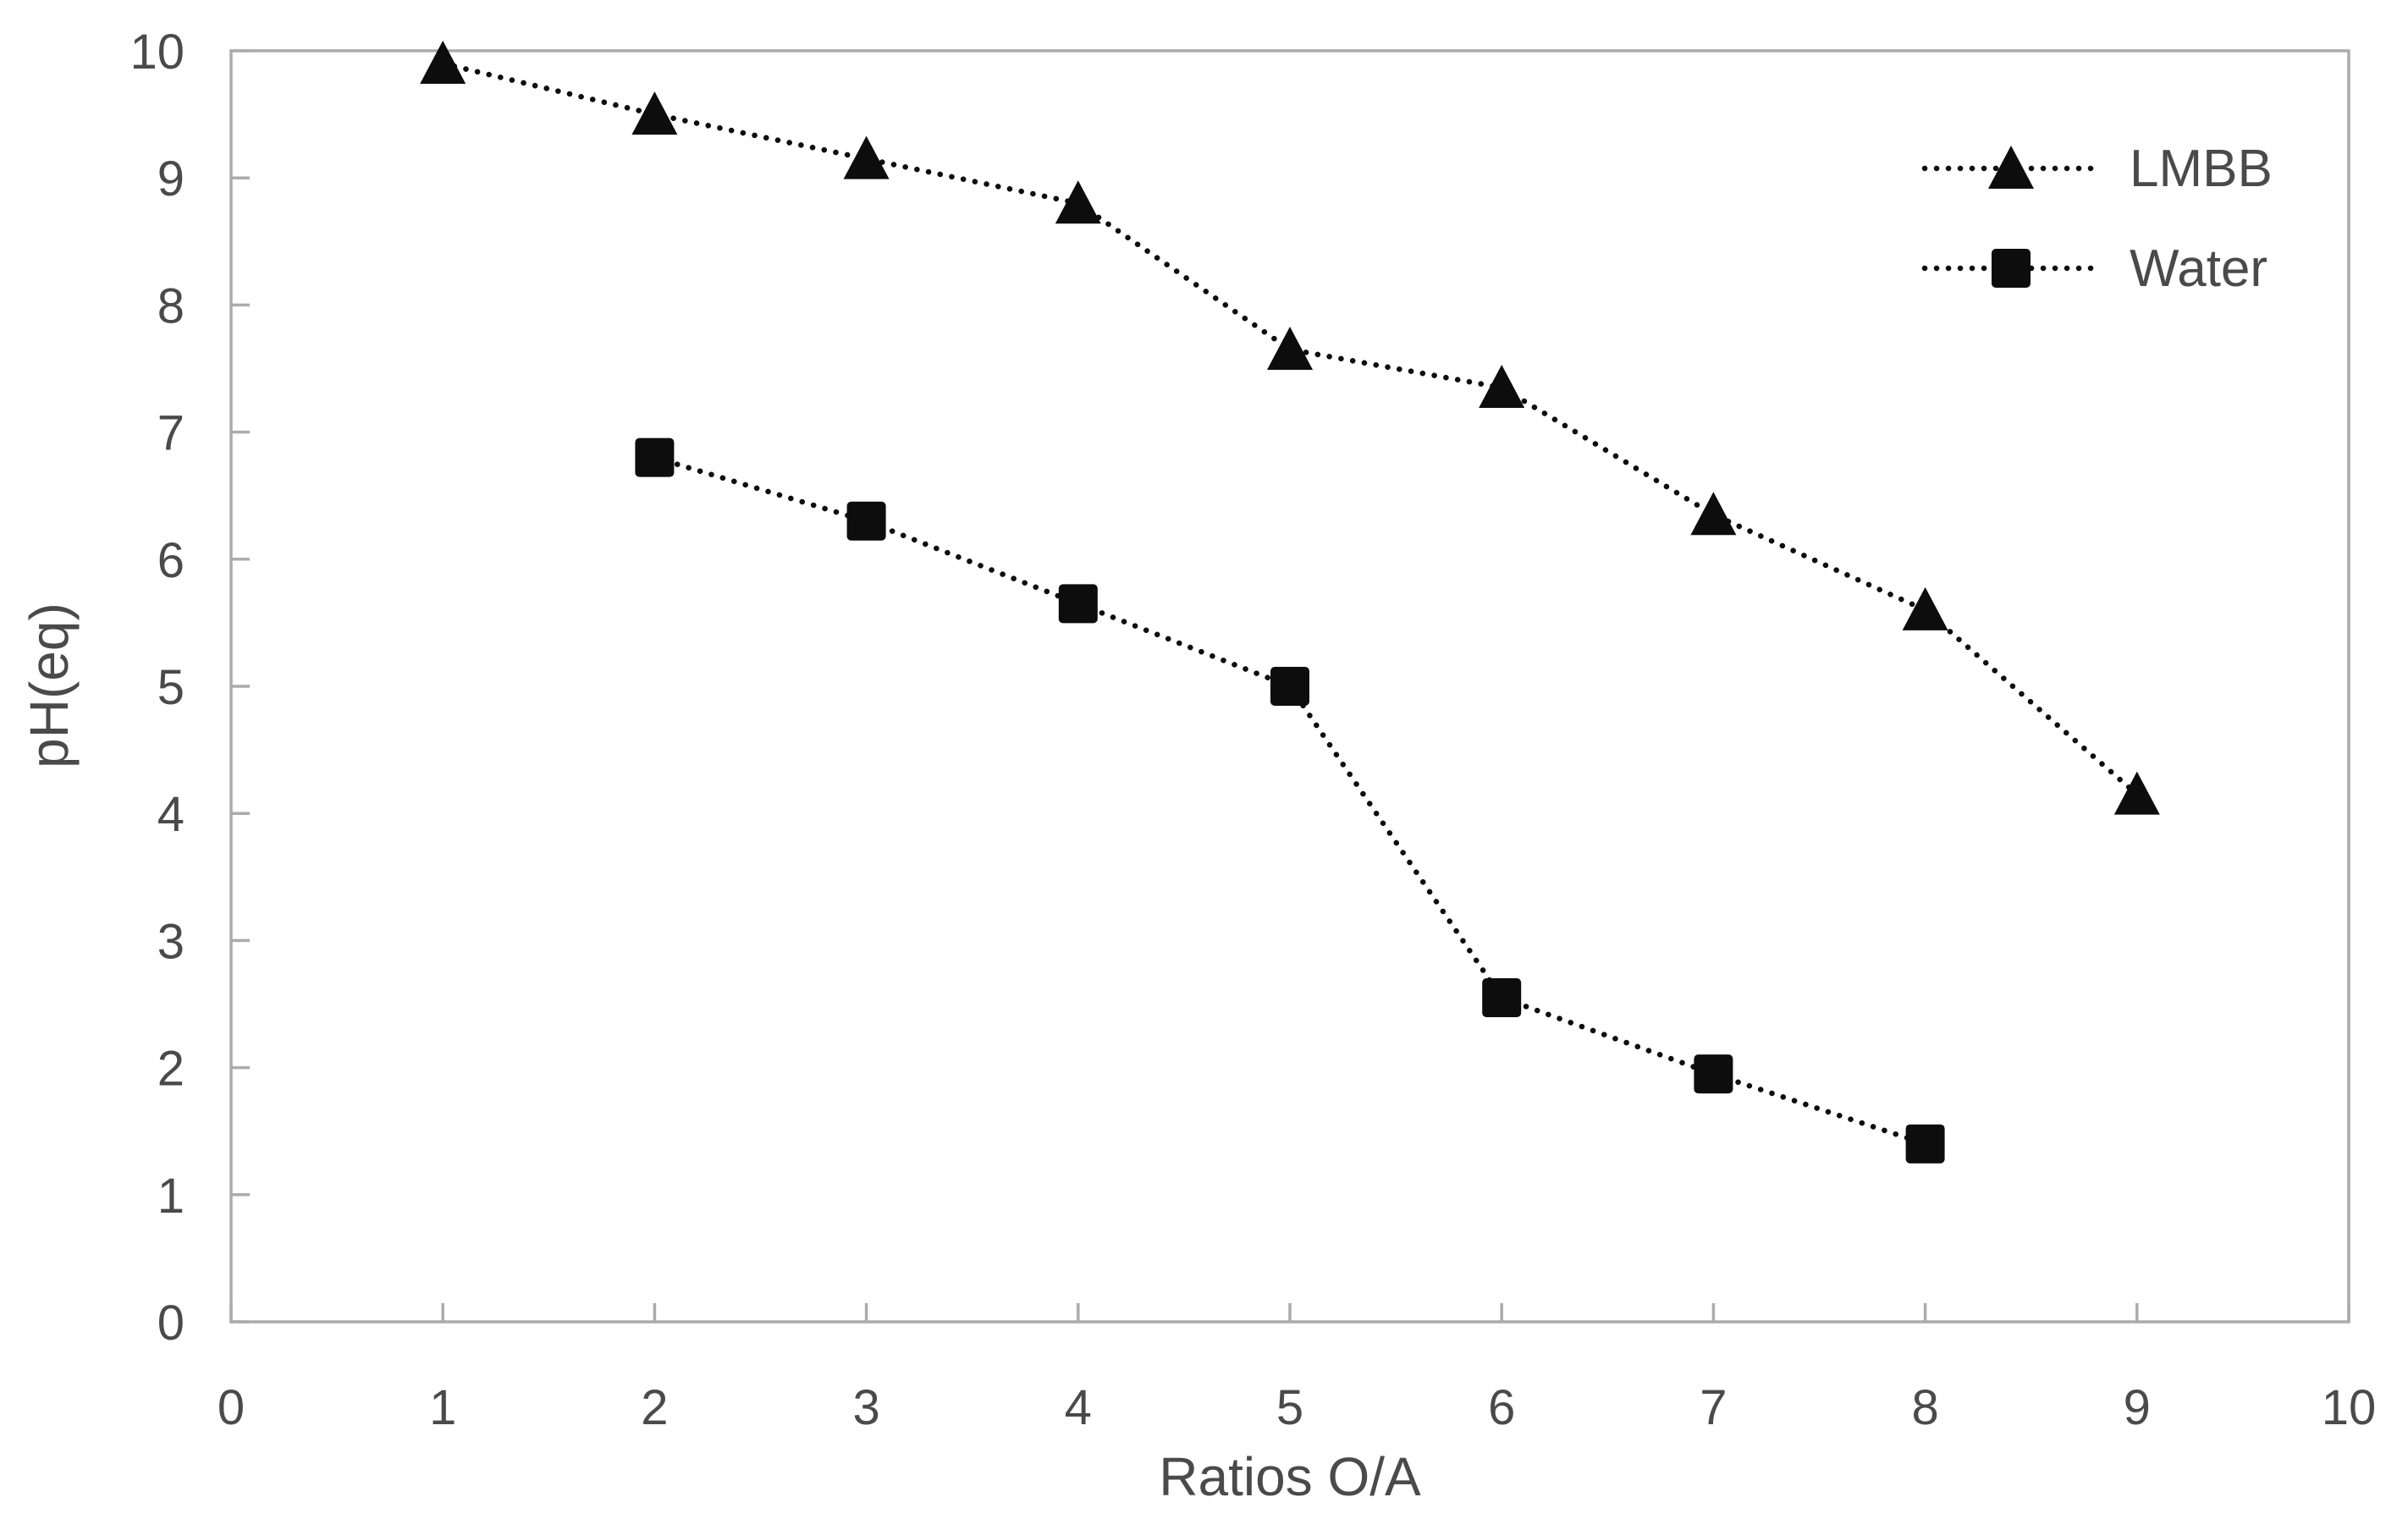 The height and width of the screenshot is (1519, 2408). I want to click on legend-square-marker, so click(2011, 268).